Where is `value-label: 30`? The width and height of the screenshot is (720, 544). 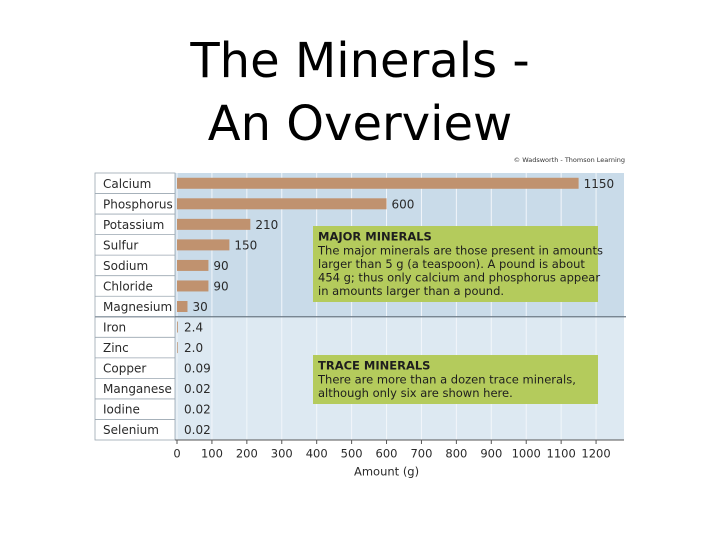 value-label: 30 is located at coordinates (199, 307).